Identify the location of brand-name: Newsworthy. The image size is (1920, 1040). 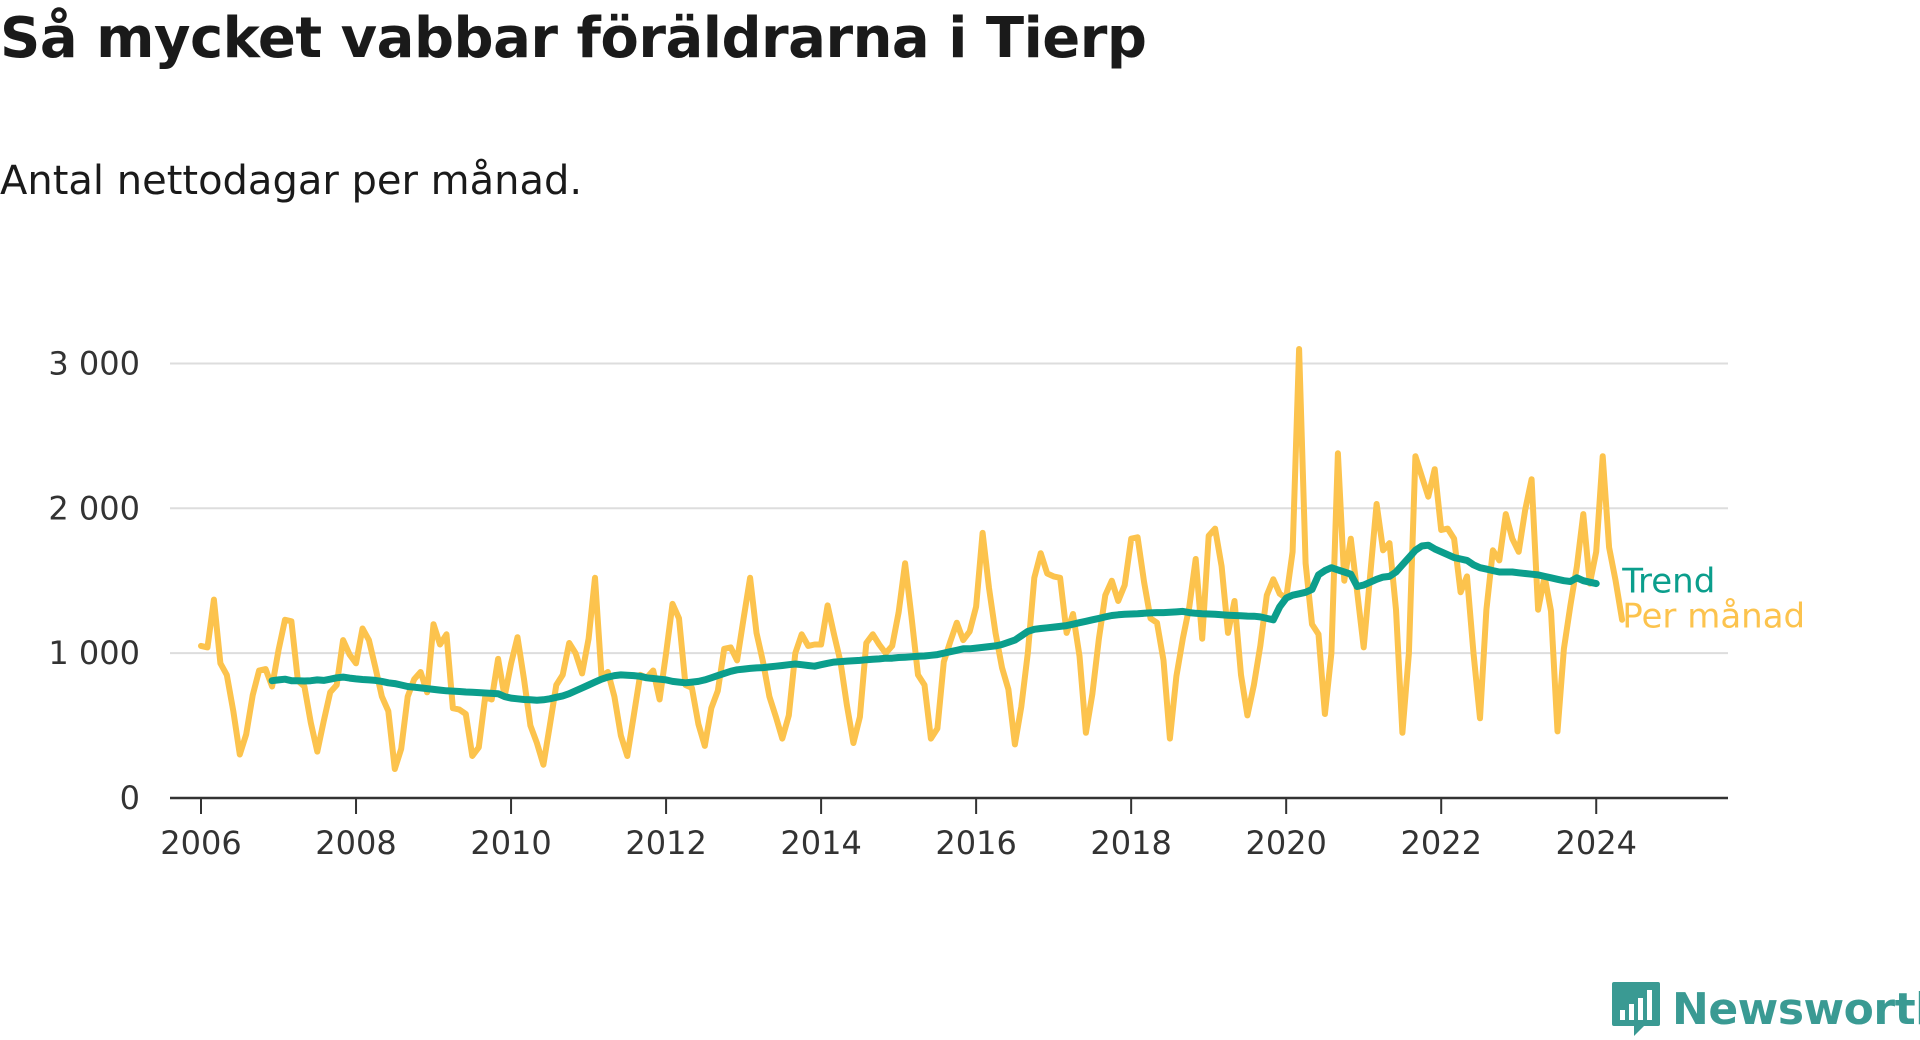
(1796, 1009).